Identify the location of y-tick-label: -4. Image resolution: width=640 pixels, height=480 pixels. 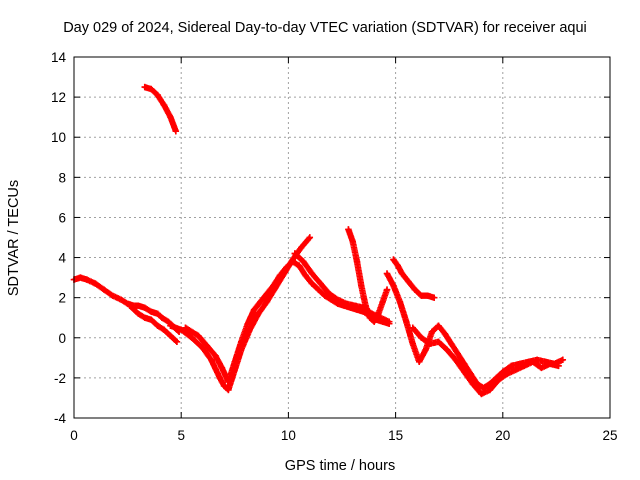
(60, 418).